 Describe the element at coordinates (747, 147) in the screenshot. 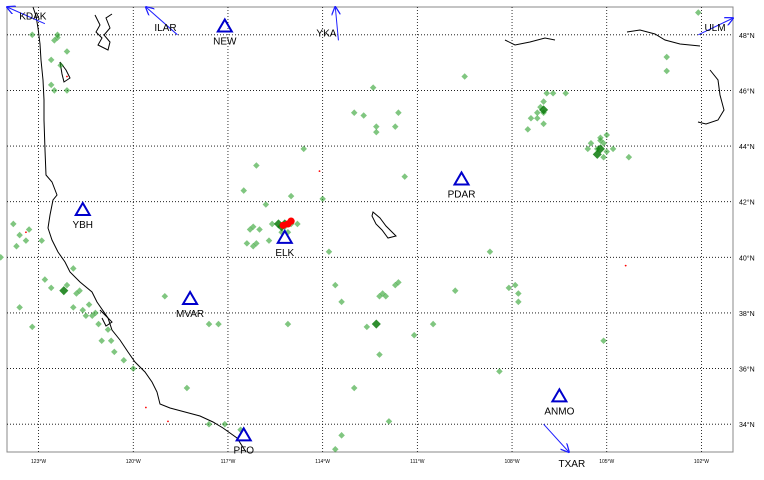

I see `lat-tick-label: 44°N` at that location.